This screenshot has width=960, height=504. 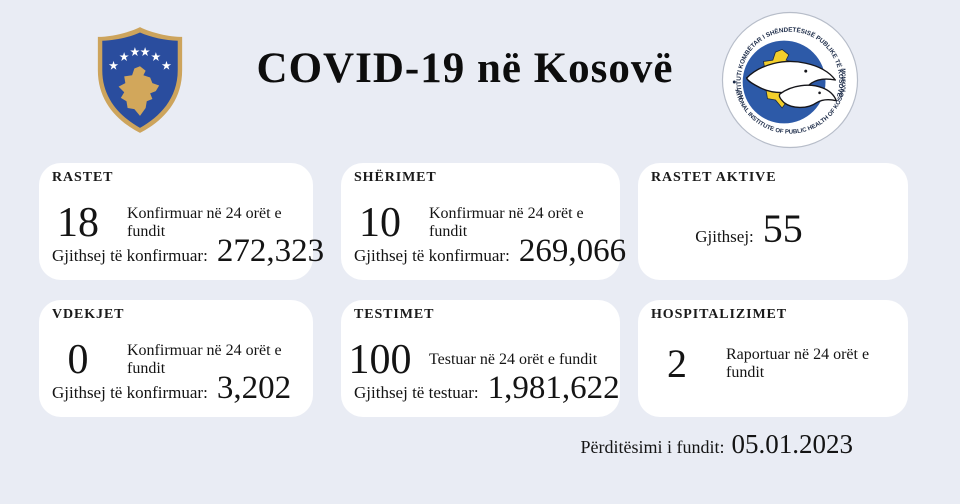 What do you see at coordinates (465, 68) in the screenshot?
I see `page-title: COVID-19 në Kosovë` at bounding box center [465, 68].